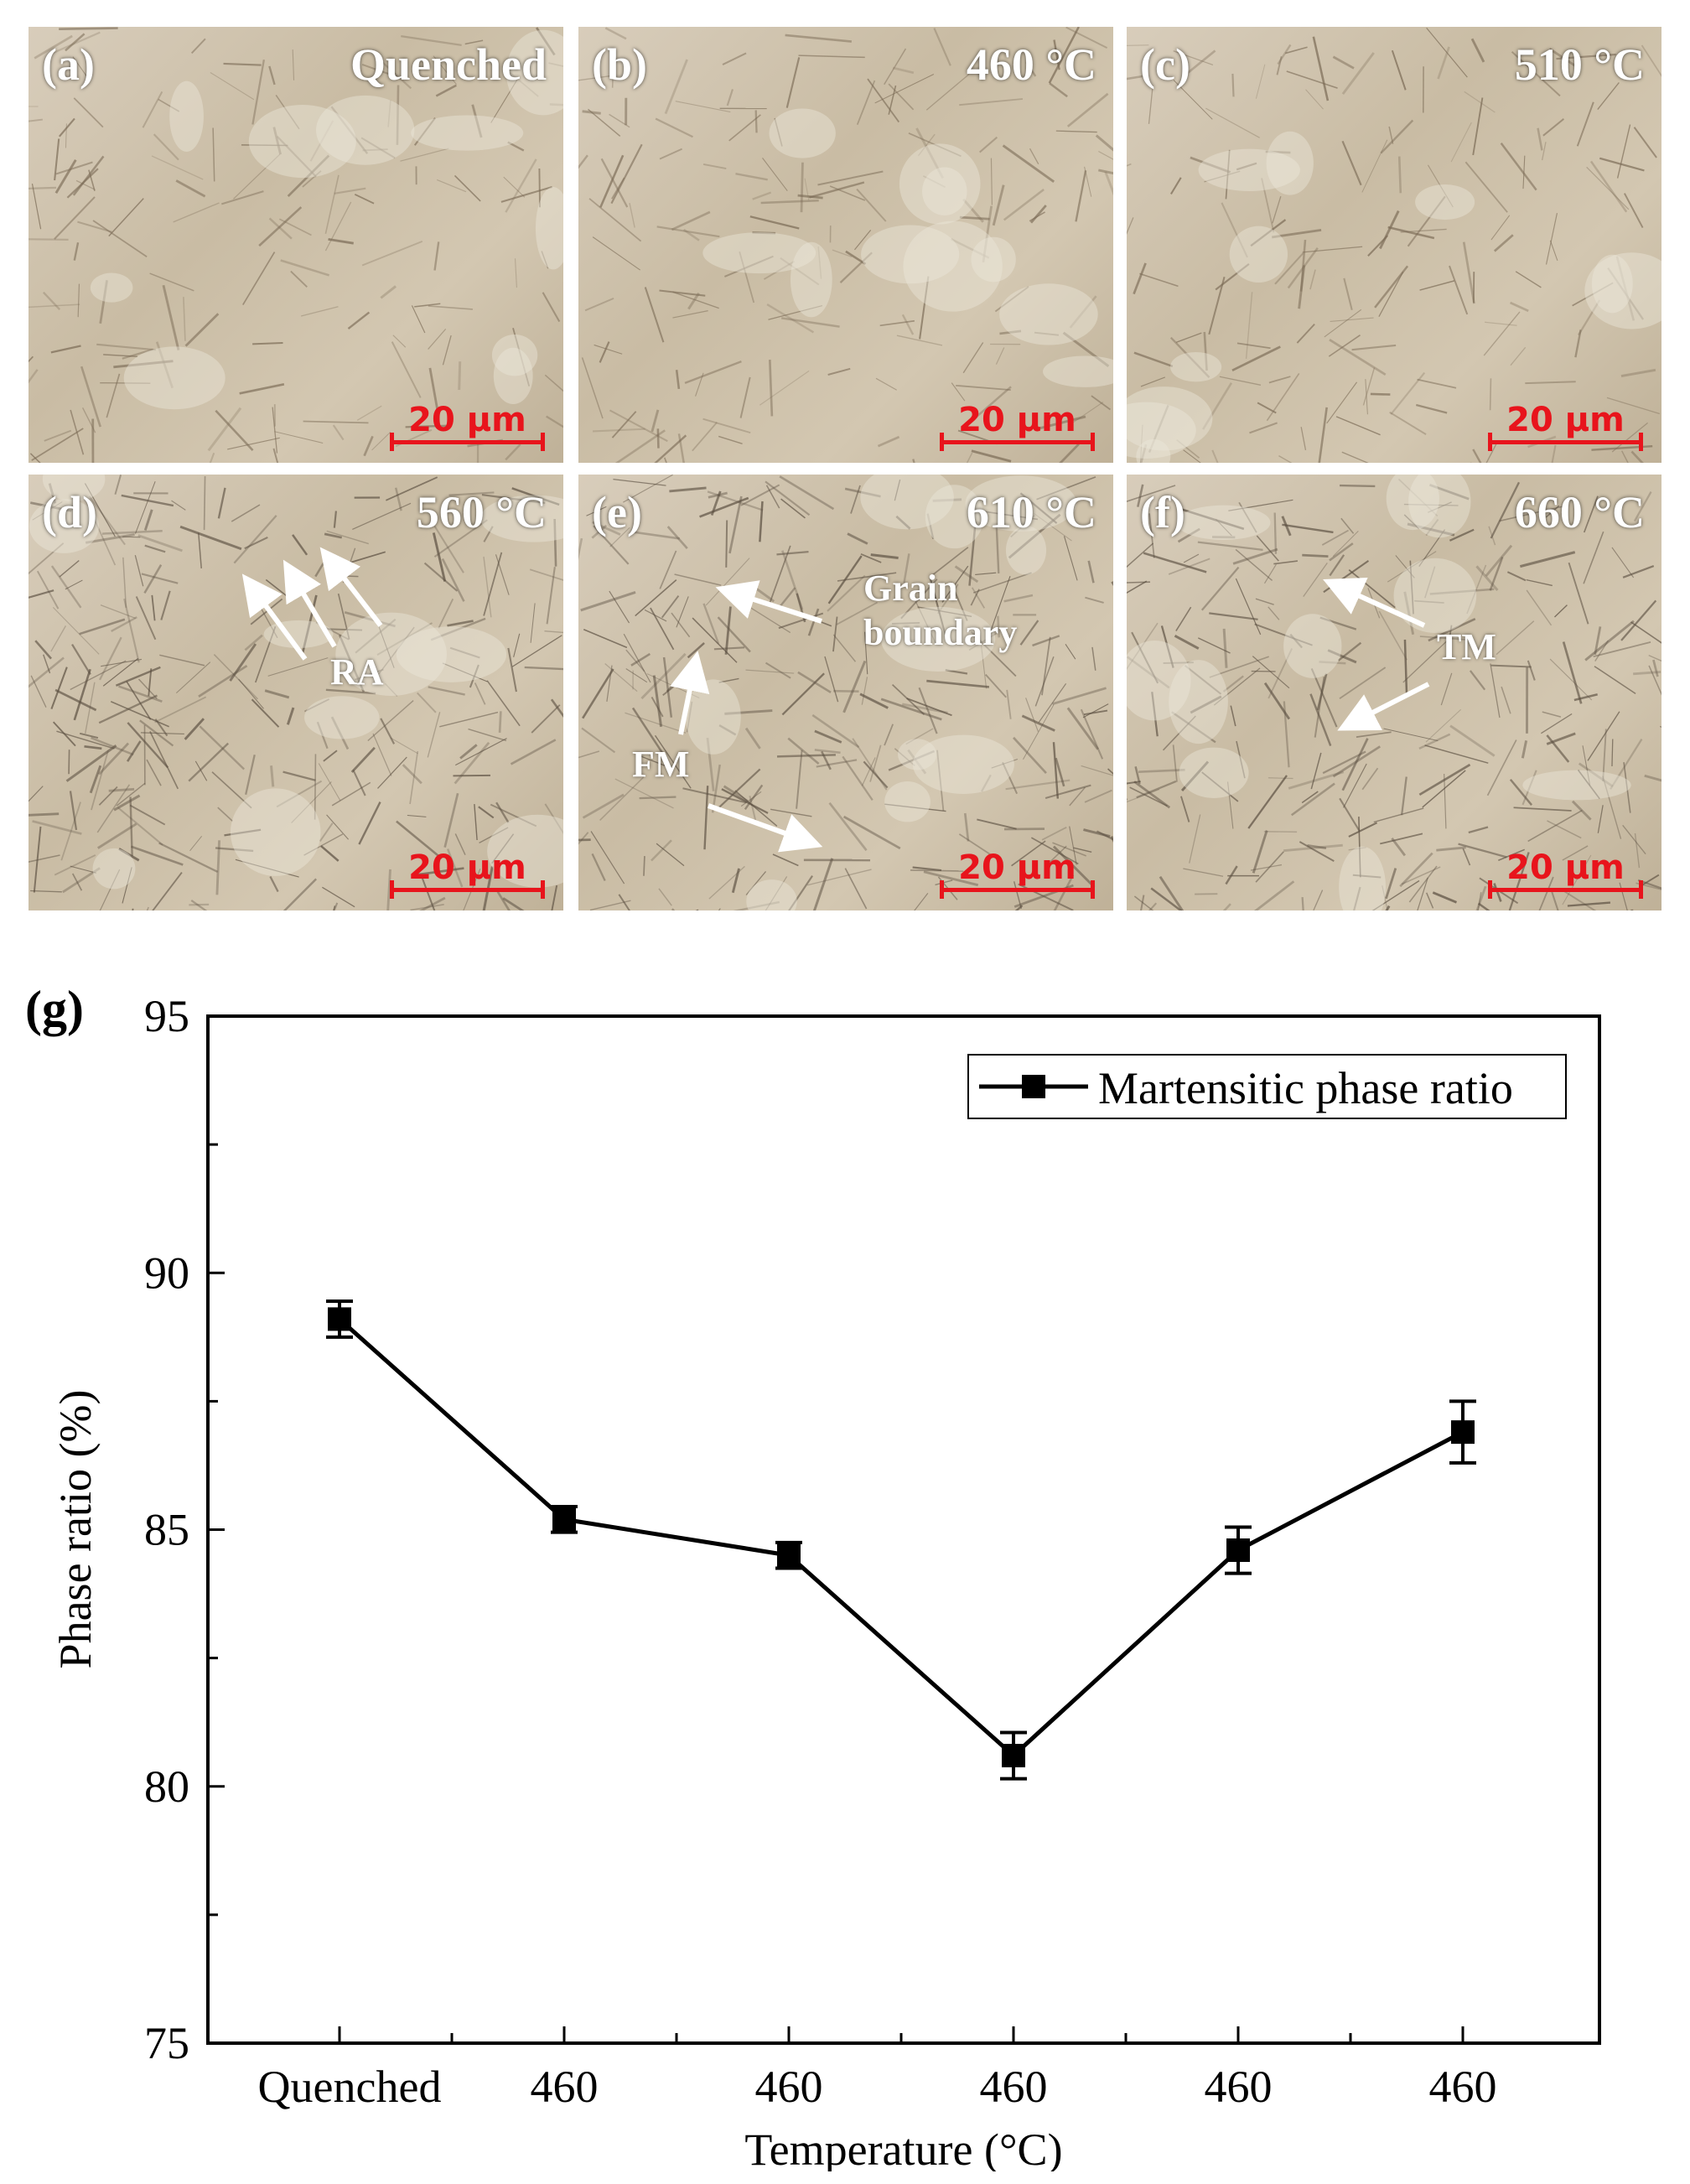 The height and width of the screenshot is (2184, 1690). I want to click on legend-label: Martensitic phase ratio, so click(1305, 1088).